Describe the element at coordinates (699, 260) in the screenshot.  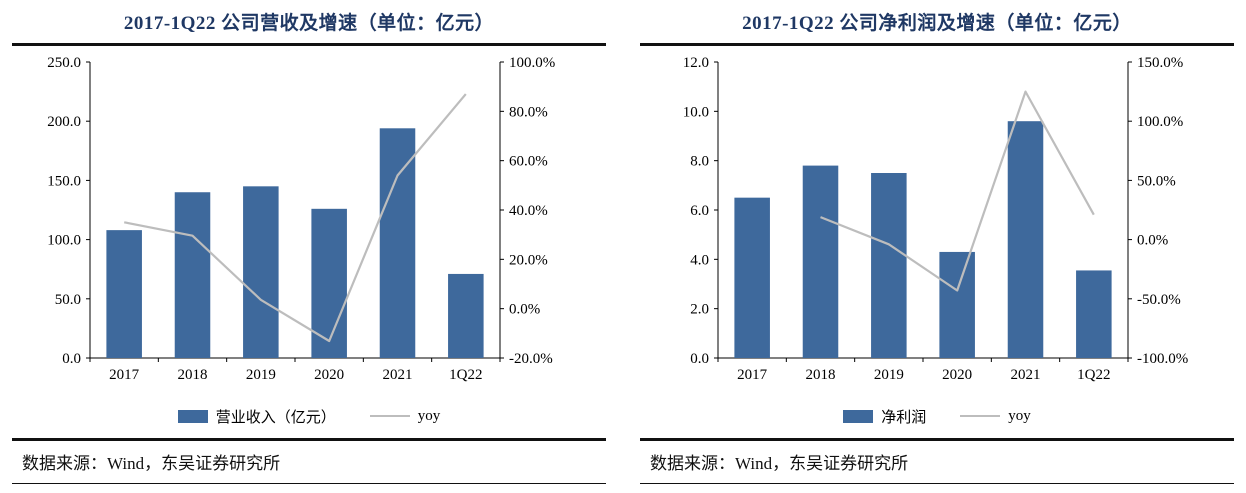
I see `svg-text: 4.0` at that location.